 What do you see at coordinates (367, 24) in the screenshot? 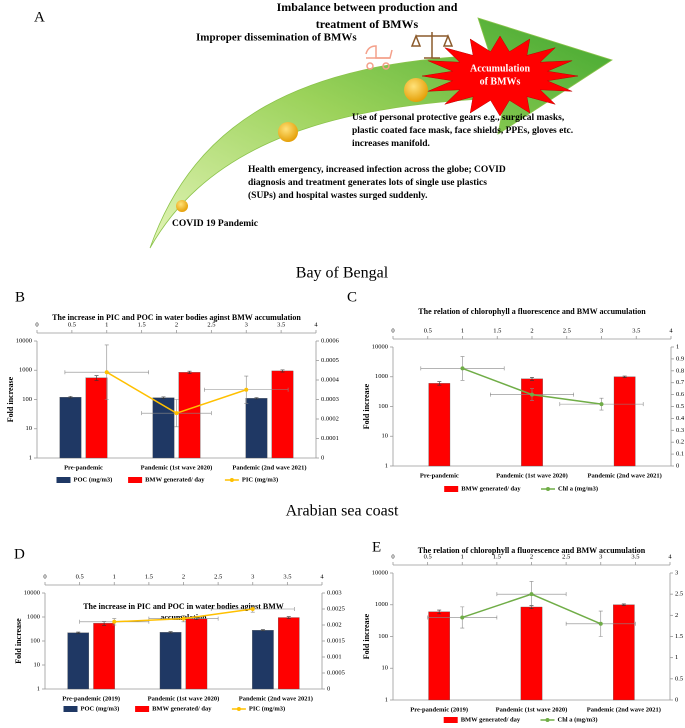
I see `annotation: treatment of BMWs` at bounding box center [367, 24].